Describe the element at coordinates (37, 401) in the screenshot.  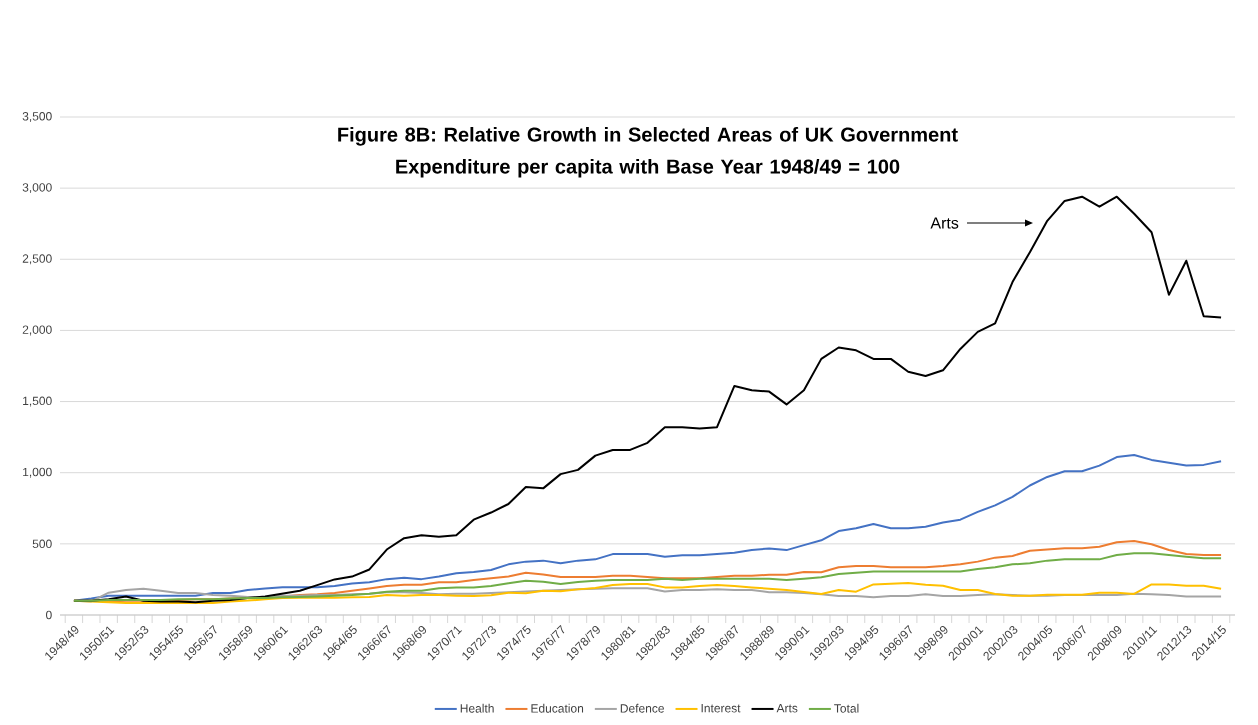
I see `y-tick-label: 1,500` at that location.